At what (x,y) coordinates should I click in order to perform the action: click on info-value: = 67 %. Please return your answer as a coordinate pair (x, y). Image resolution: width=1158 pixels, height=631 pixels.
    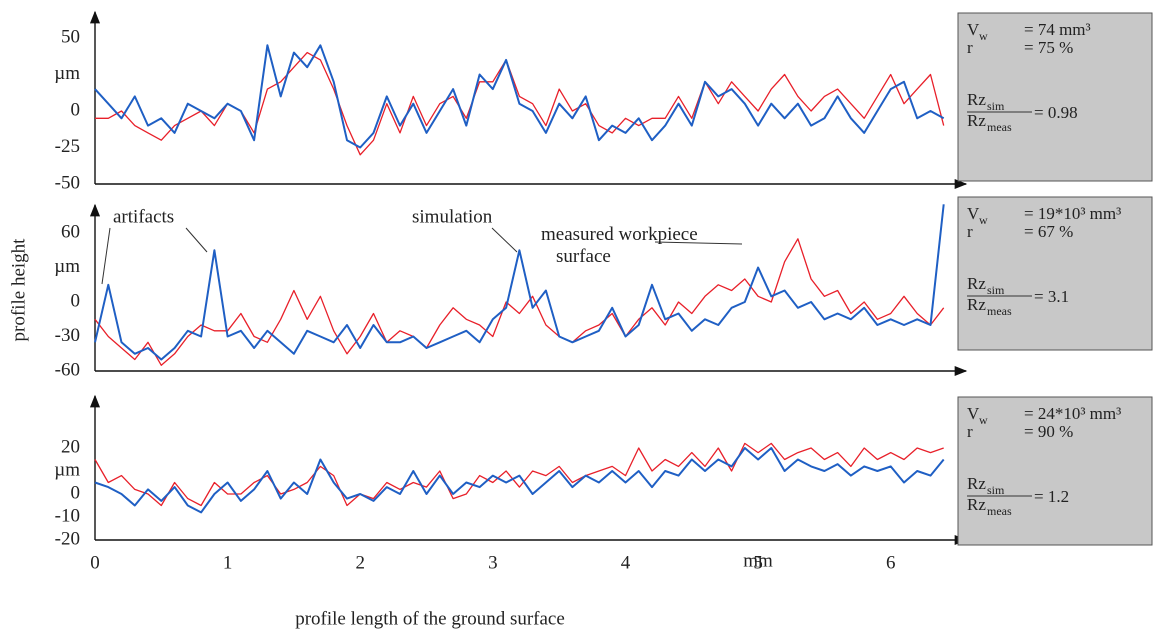
    Looking at the image, I should click on (1048, 231).